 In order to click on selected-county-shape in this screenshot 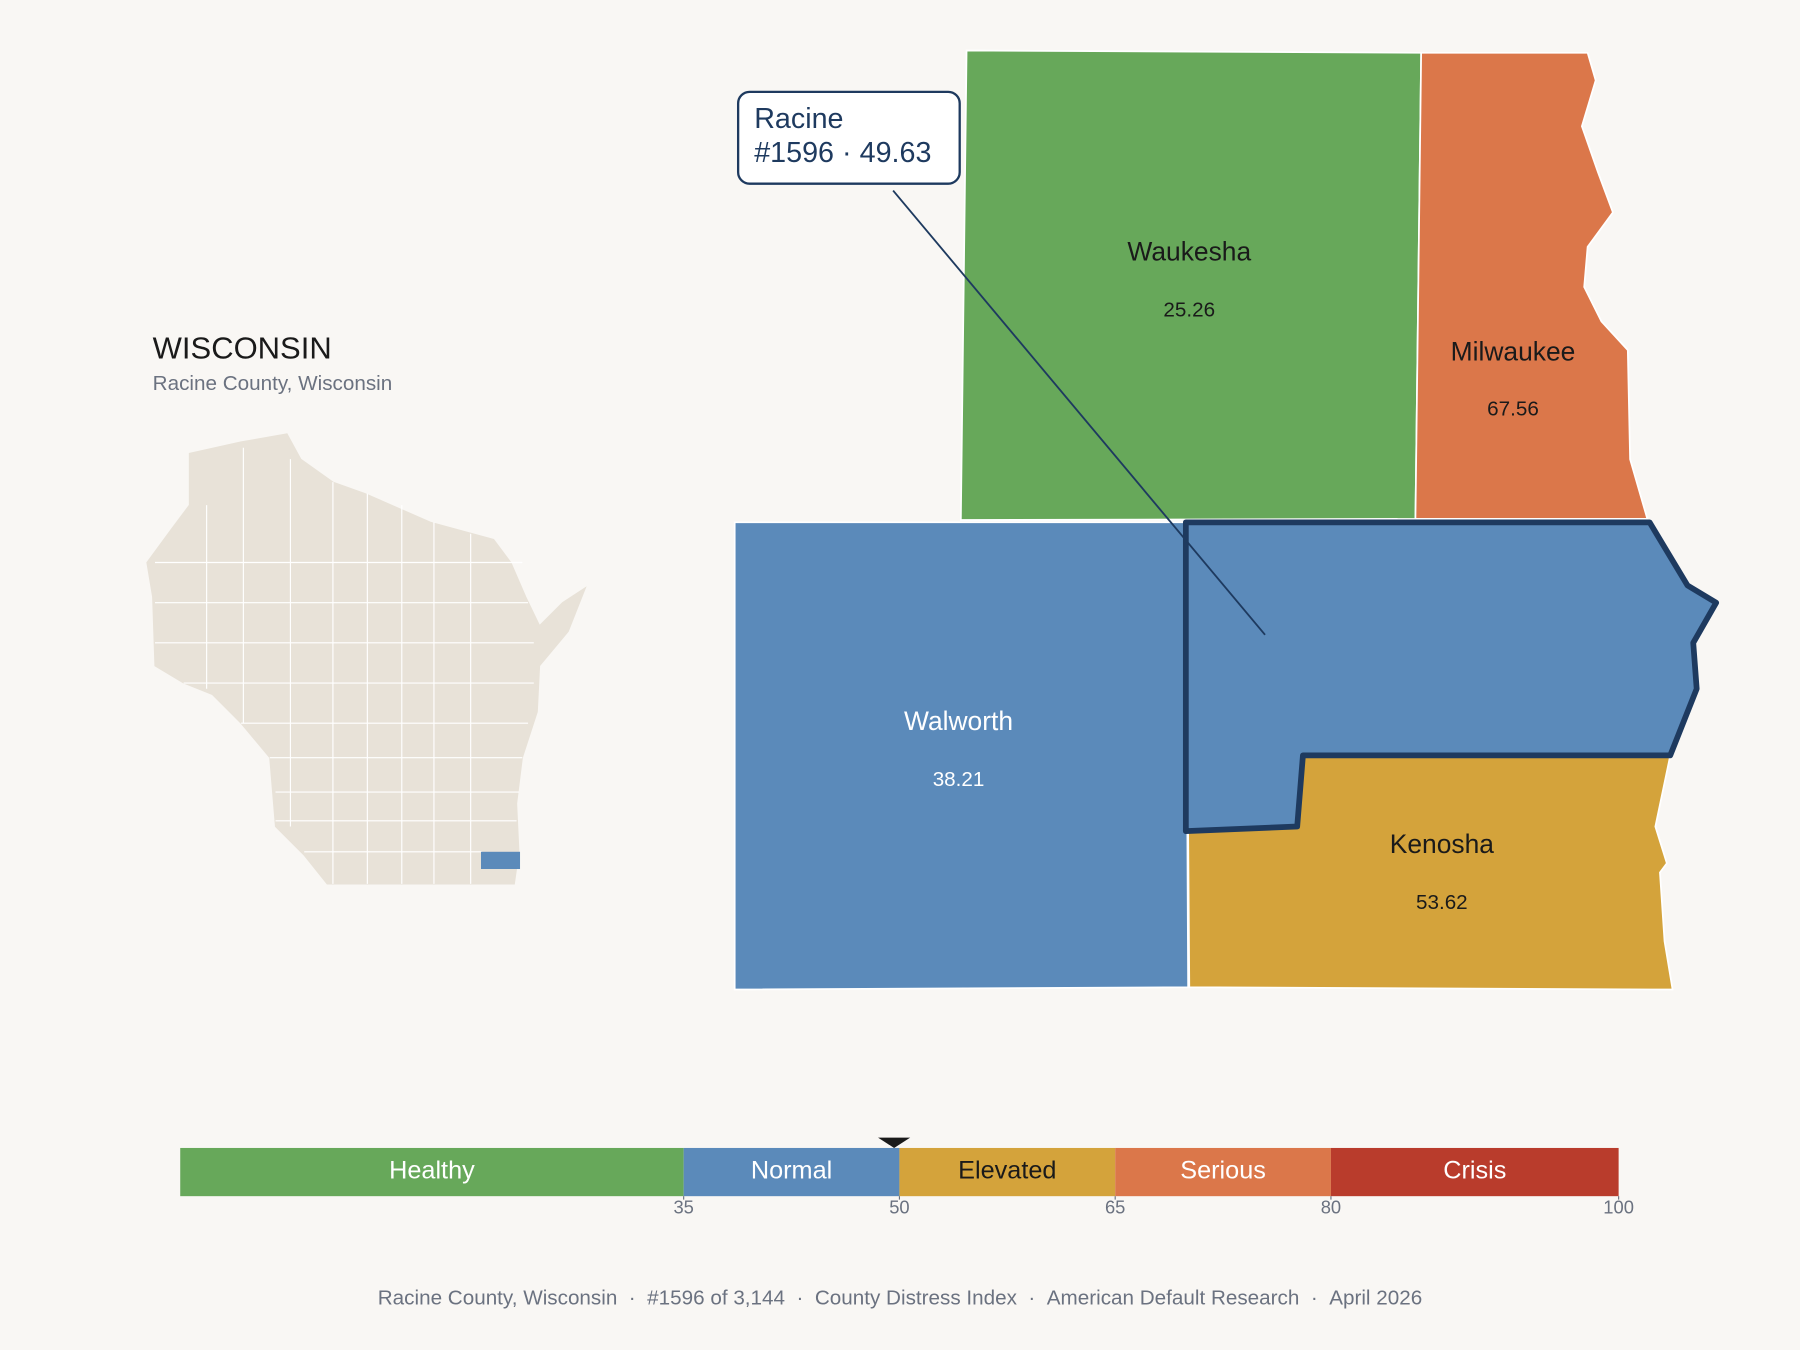, I will do `click(1451, 676)`.